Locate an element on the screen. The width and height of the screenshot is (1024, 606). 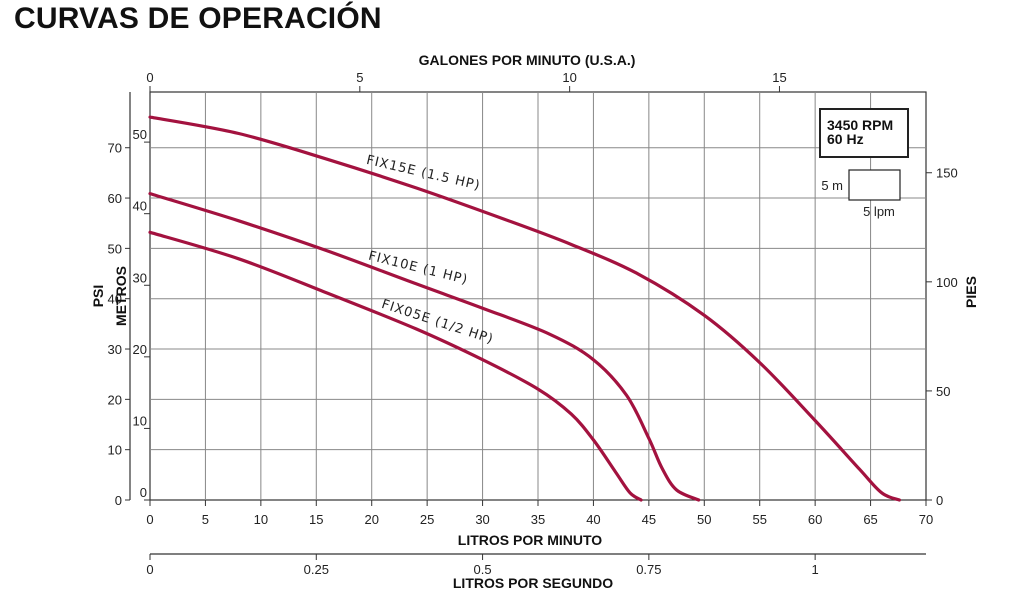
scale-box-vertical-label: 5 m is located at coordinates (832, 185).